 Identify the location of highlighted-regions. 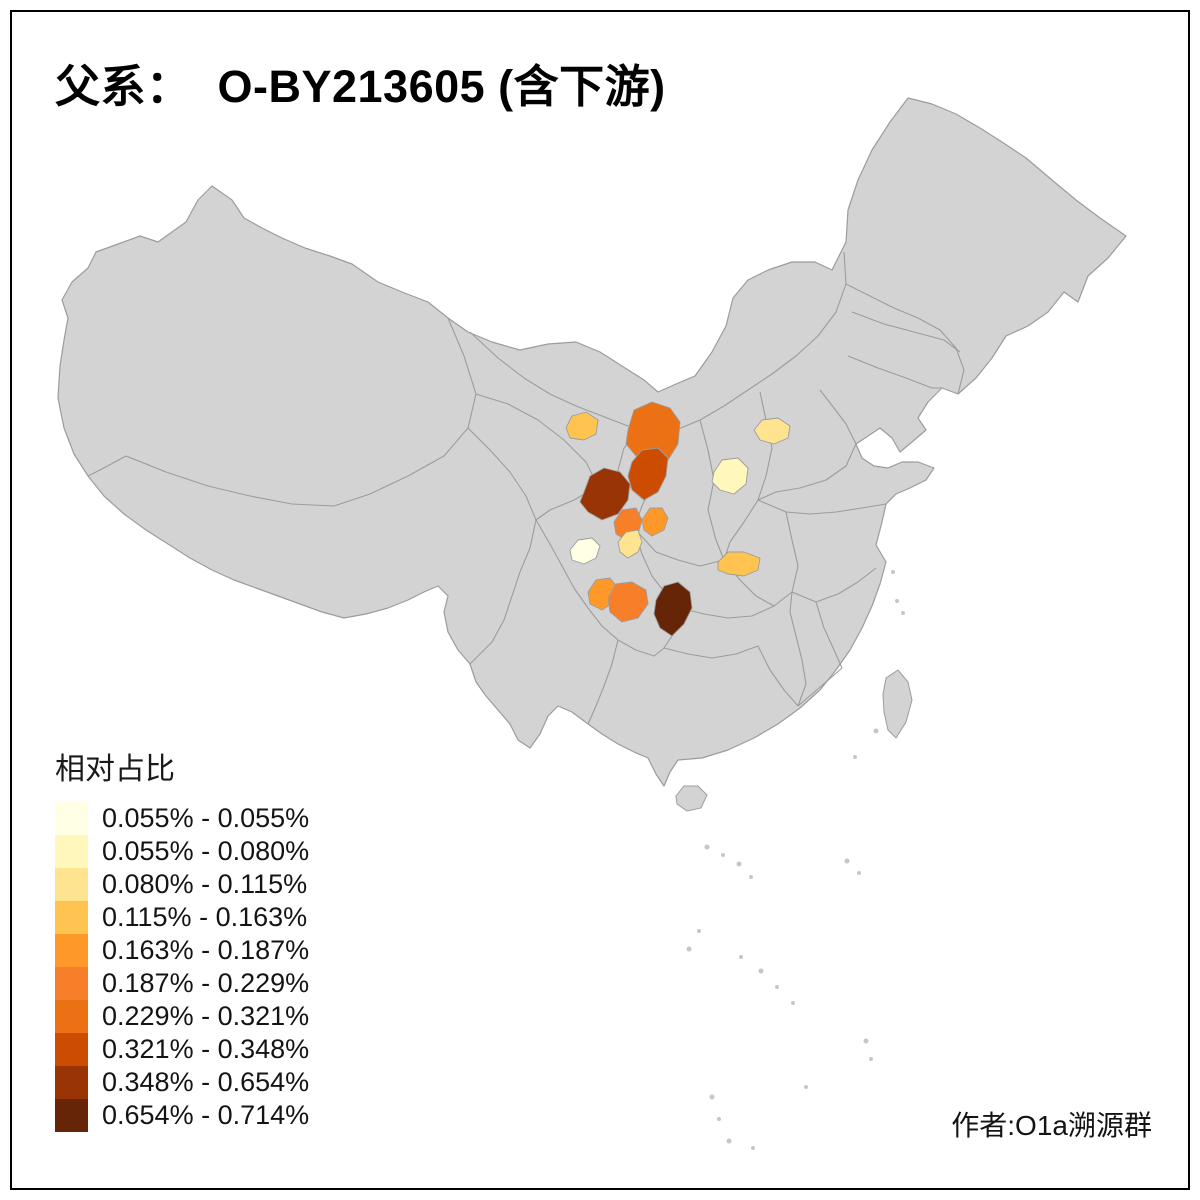
(678, 519).